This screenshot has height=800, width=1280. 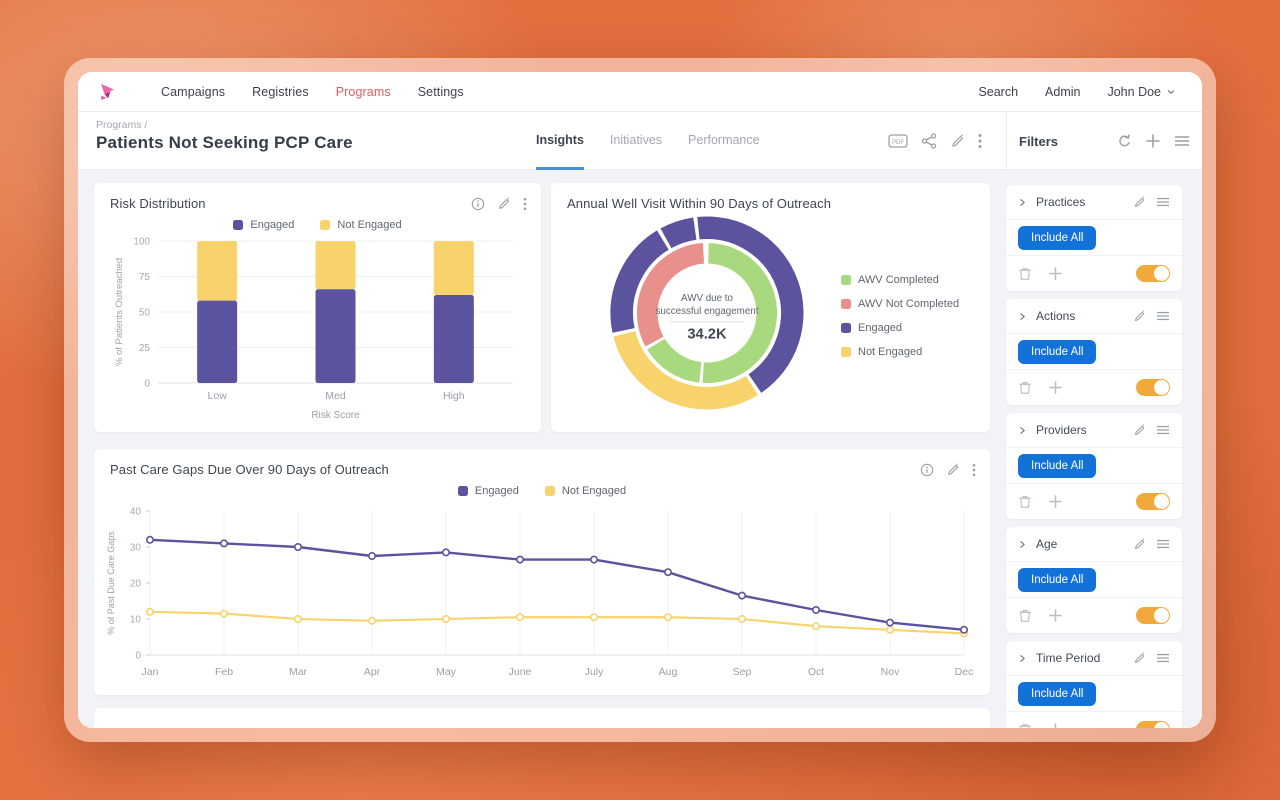 What do you see at coordinates (107, 92) in the screenshot?
I see `app-logo-icon` at bounding box center [107, 92].